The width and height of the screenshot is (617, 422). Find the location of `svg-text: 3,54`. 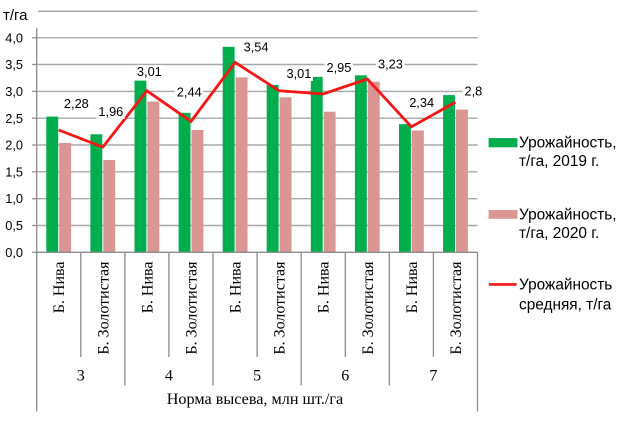

svg-text: 3,54 is located at coordinates (256, 47).